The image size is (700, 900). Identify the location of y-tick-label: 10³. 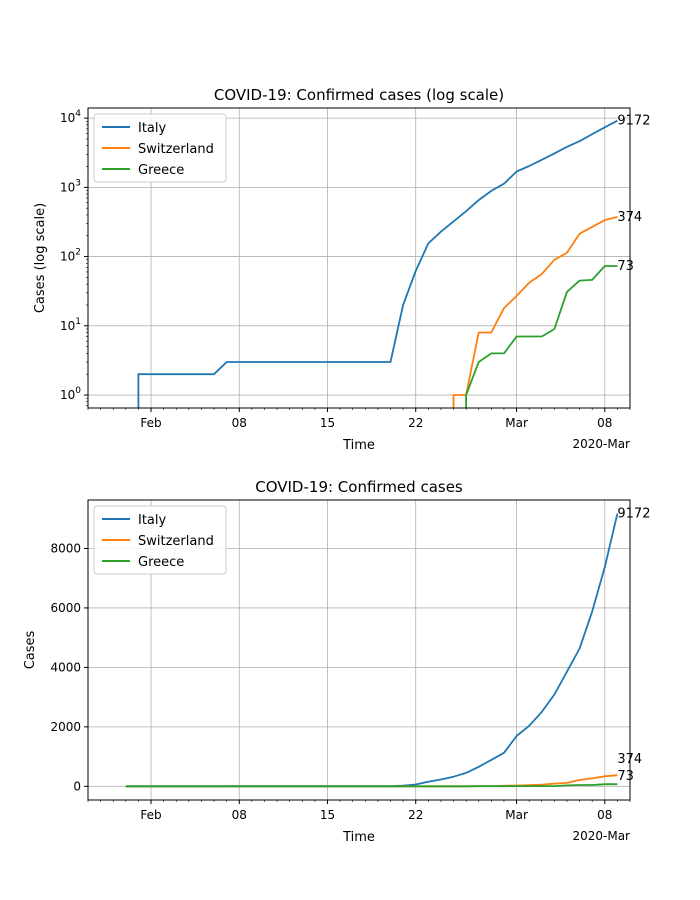
(70, 186).